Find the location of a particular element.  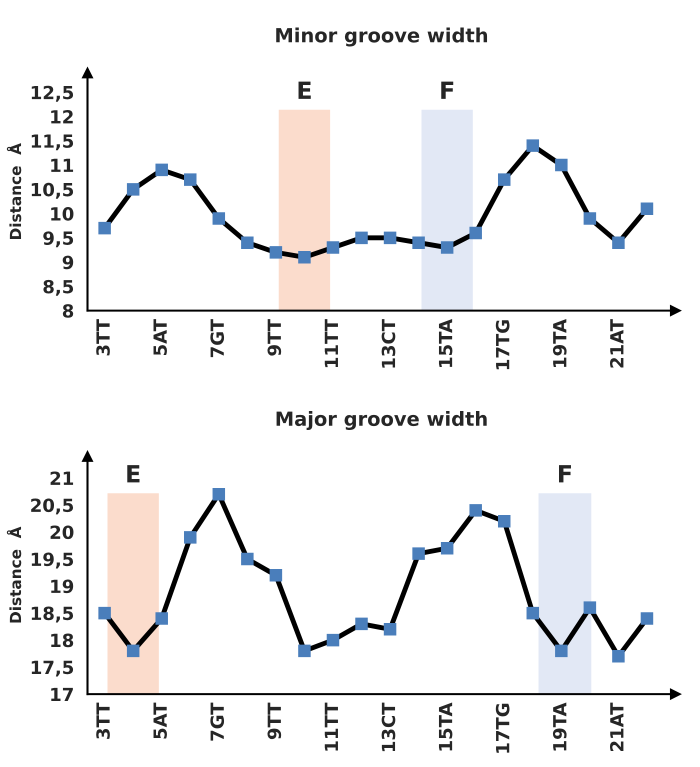

y-tick-label: 12 is located at coordinates (62, 117).